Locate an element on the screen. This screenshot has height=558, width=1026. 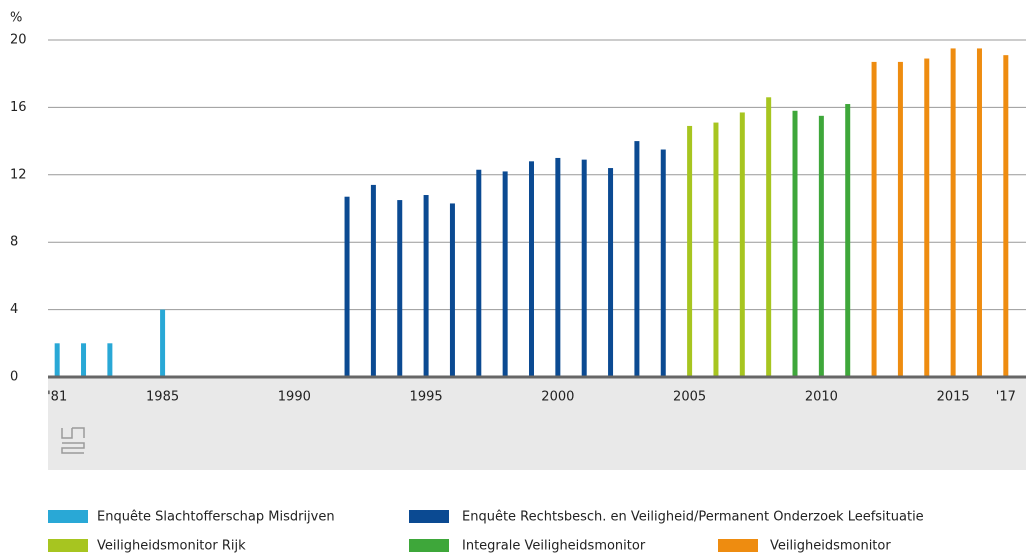
x-tick-label: 2005 is located at coordinates (689, 397).